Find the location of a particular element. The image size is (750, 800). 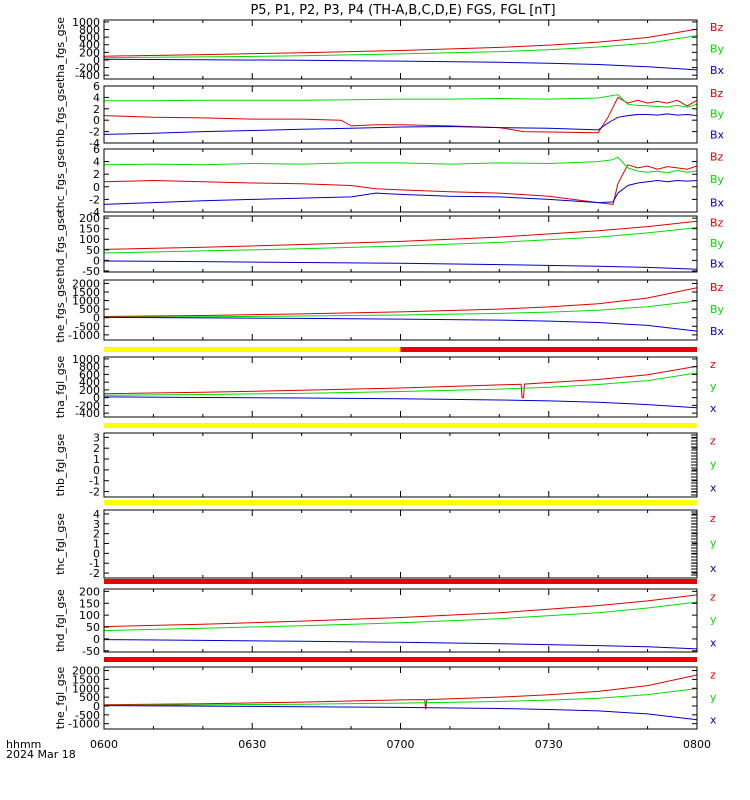

y-tick-label: 6 is located at coordinates (96, 86).